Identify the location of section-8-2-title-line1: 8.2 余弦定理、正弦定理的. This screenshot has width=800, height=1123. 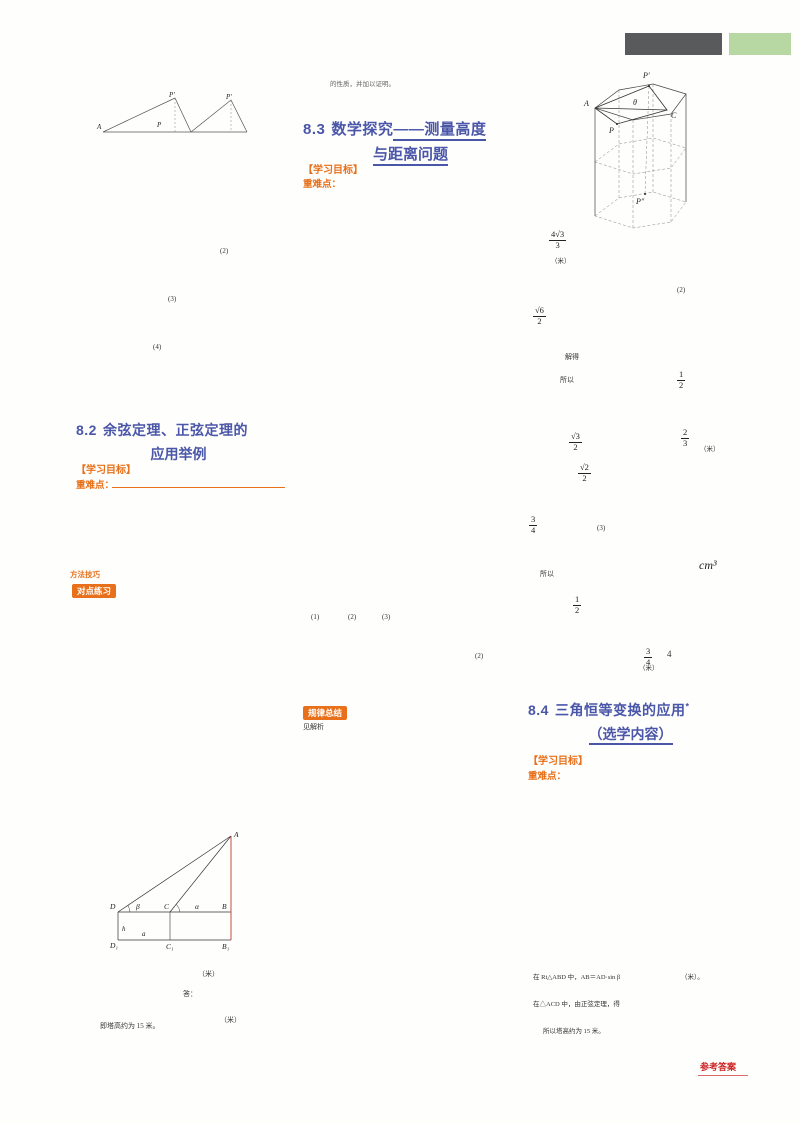
(178, 430).